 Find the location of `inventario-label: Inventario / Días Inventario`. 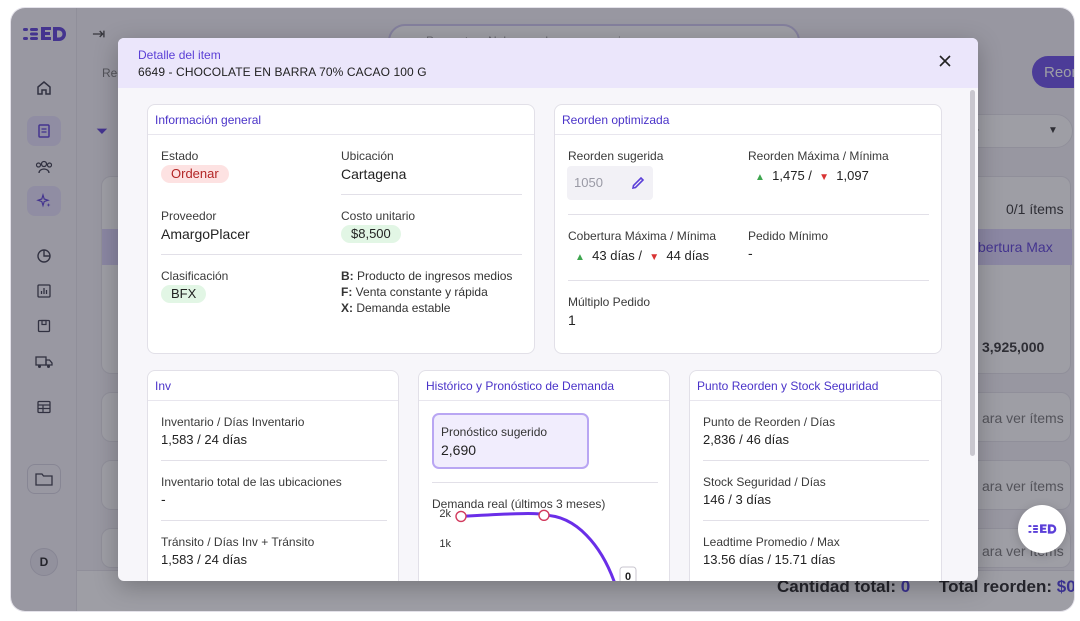

inventario-label: Inventario / Días Inventario is located at coordinates (233, 422).